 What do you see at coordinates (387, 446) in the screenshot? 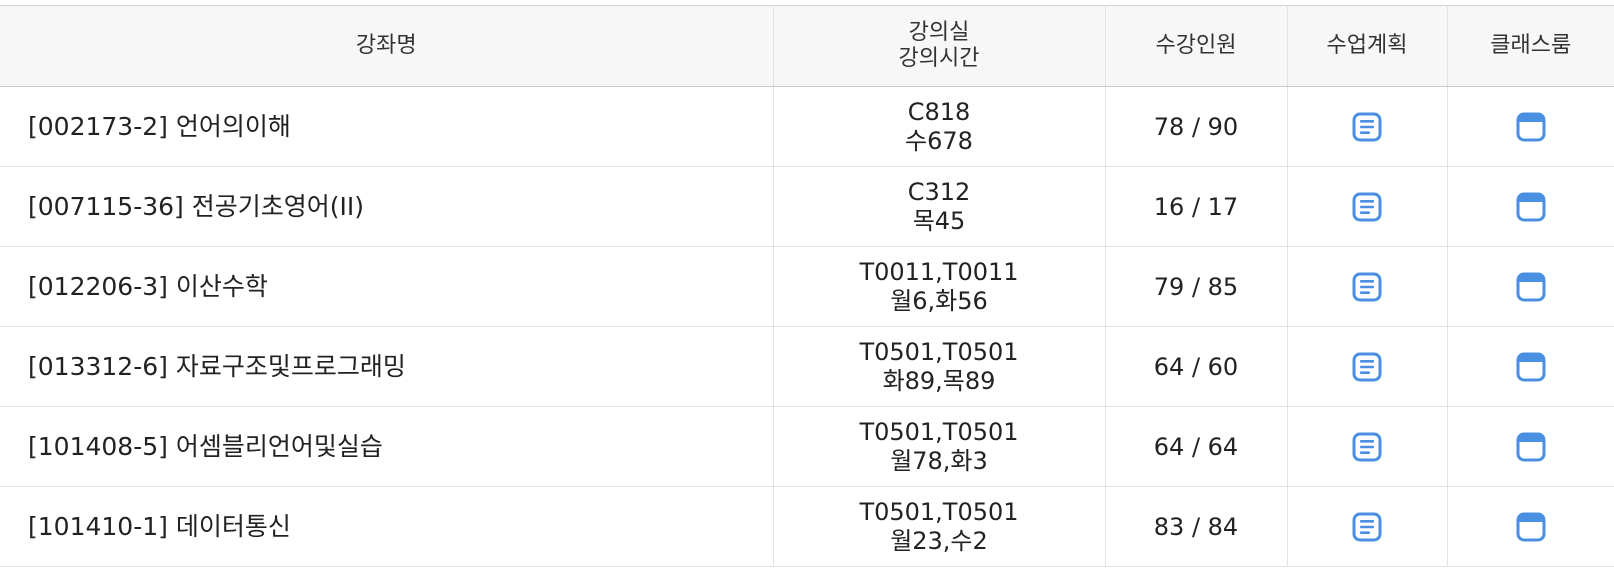
I see `course-name: [101408-5] 어셈블리언어및실습` at bounding box center [387, 446].